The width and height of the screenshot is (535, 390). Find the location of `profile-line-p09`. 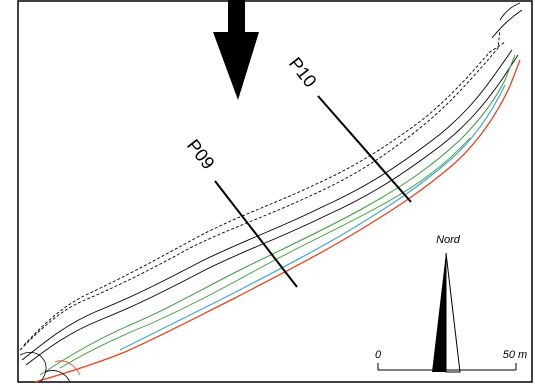

profile-line-p09 is located at coordinates (256, 234).